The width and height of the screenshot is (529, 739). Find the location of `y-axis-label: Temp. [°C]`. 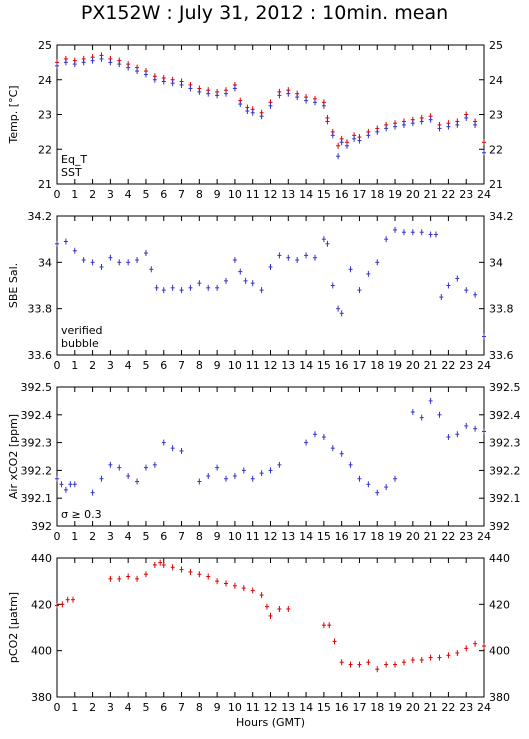

y-axis-label: Temp. [°C] is located at coordinates (13, 114).